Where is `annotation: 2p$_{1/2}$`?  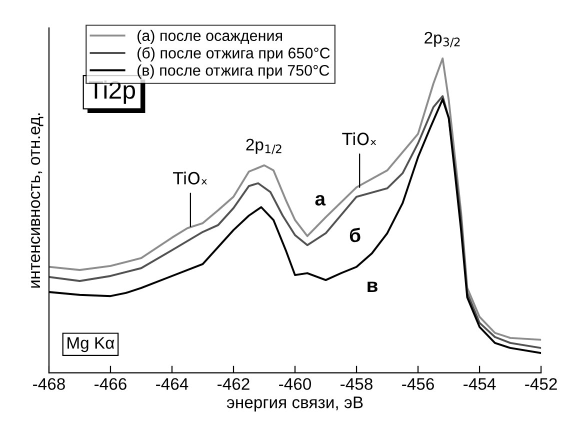 annotation: 2p$_{1/2}$ is located at coordinates (264, 146).